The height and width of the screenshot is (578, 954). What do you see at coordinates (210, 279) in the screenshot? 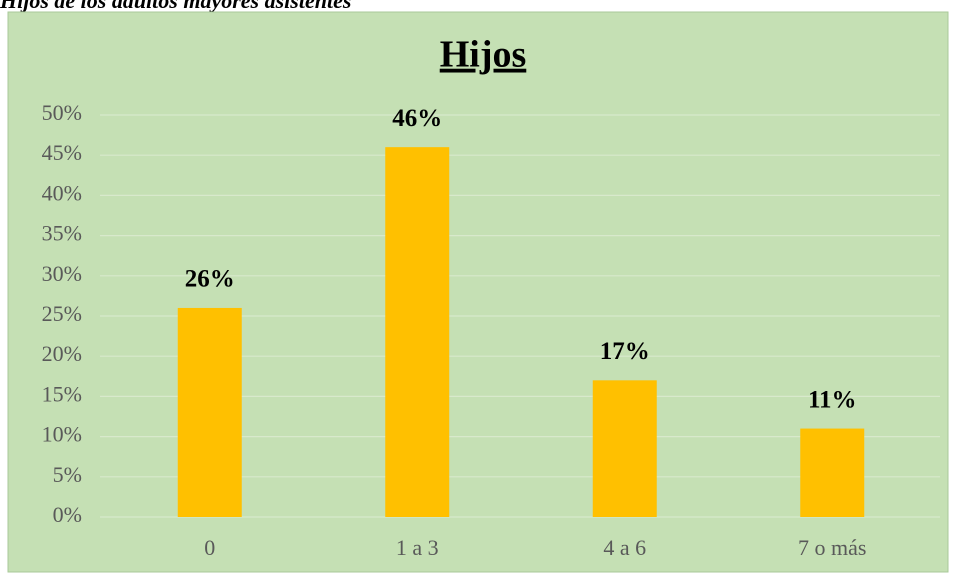
I see `value-label: 26%` at bounding box center [210, 279].